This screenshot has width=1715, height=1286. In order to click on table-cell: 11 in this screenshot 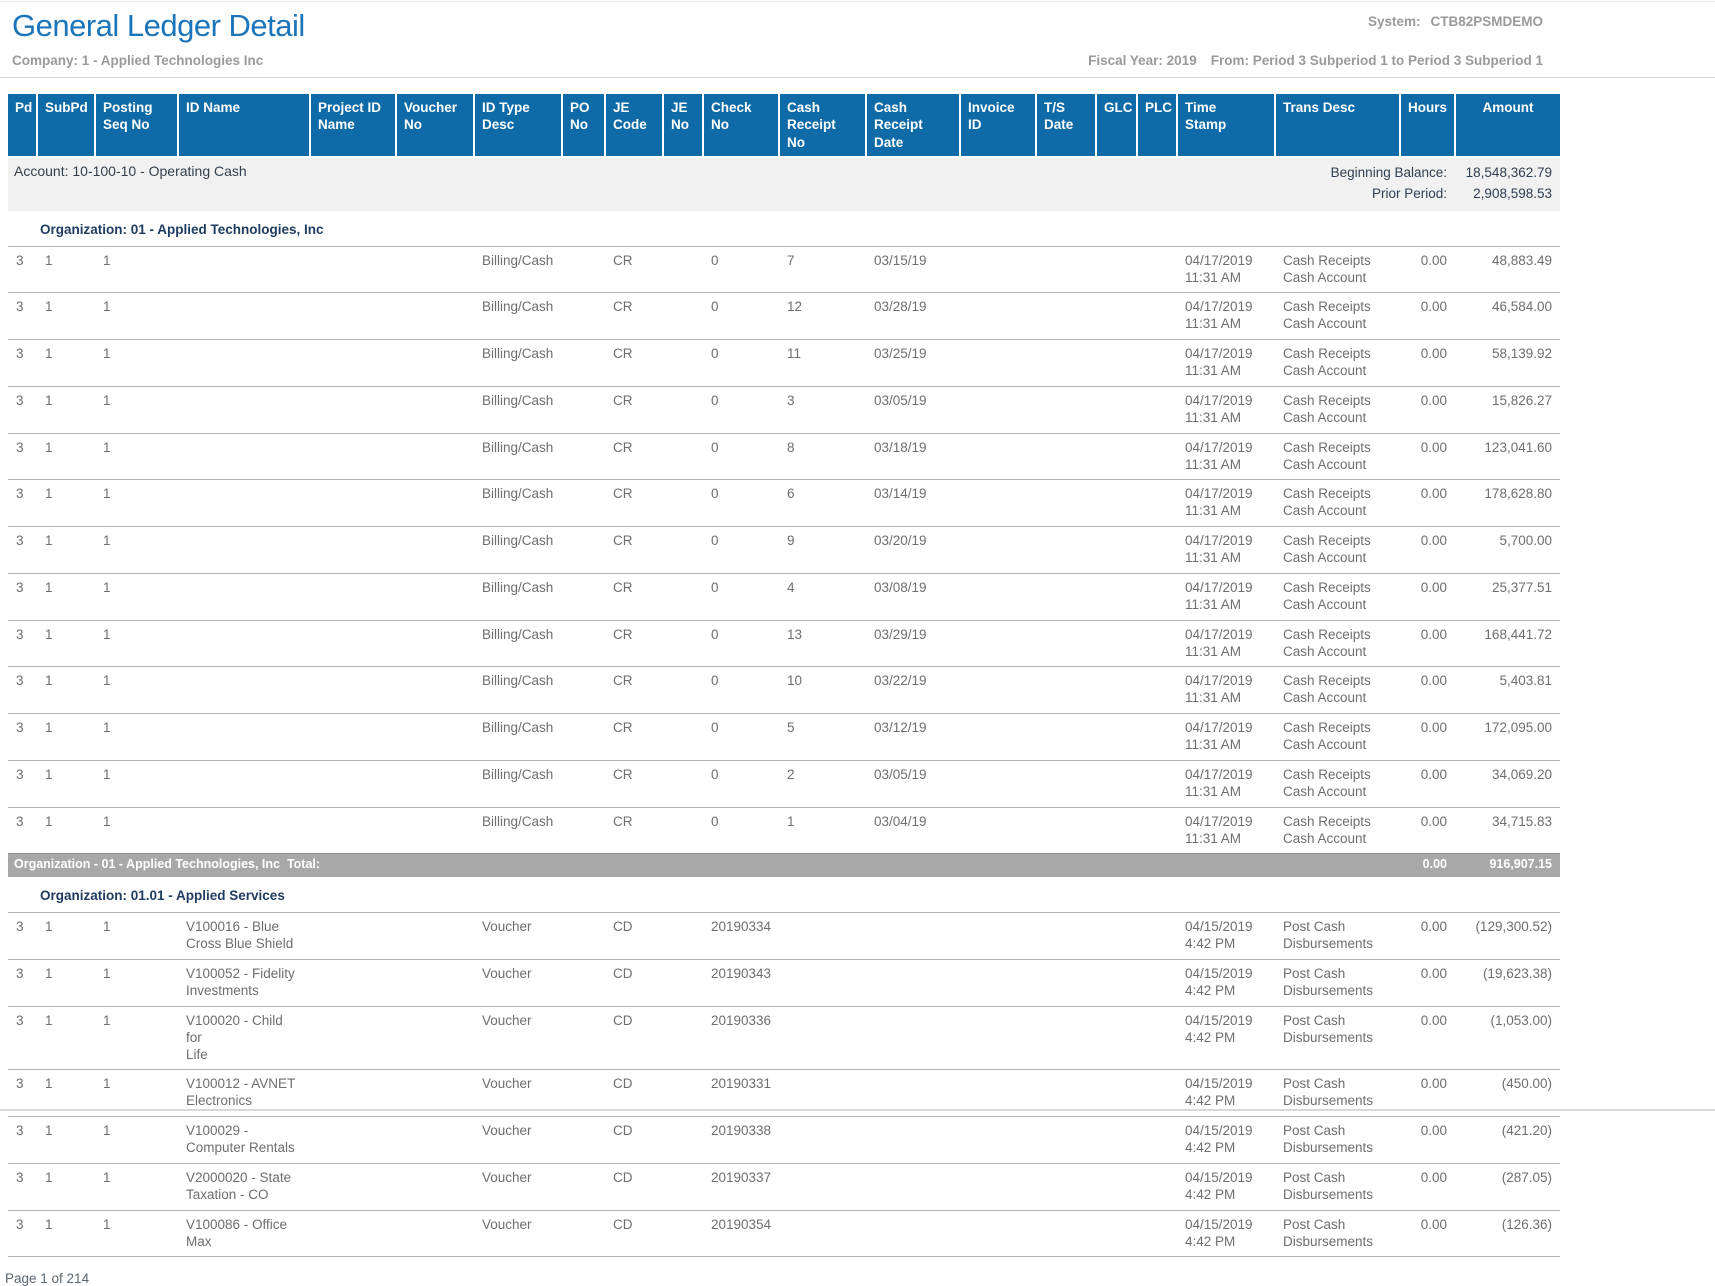, I will do `click(822, 363)`.